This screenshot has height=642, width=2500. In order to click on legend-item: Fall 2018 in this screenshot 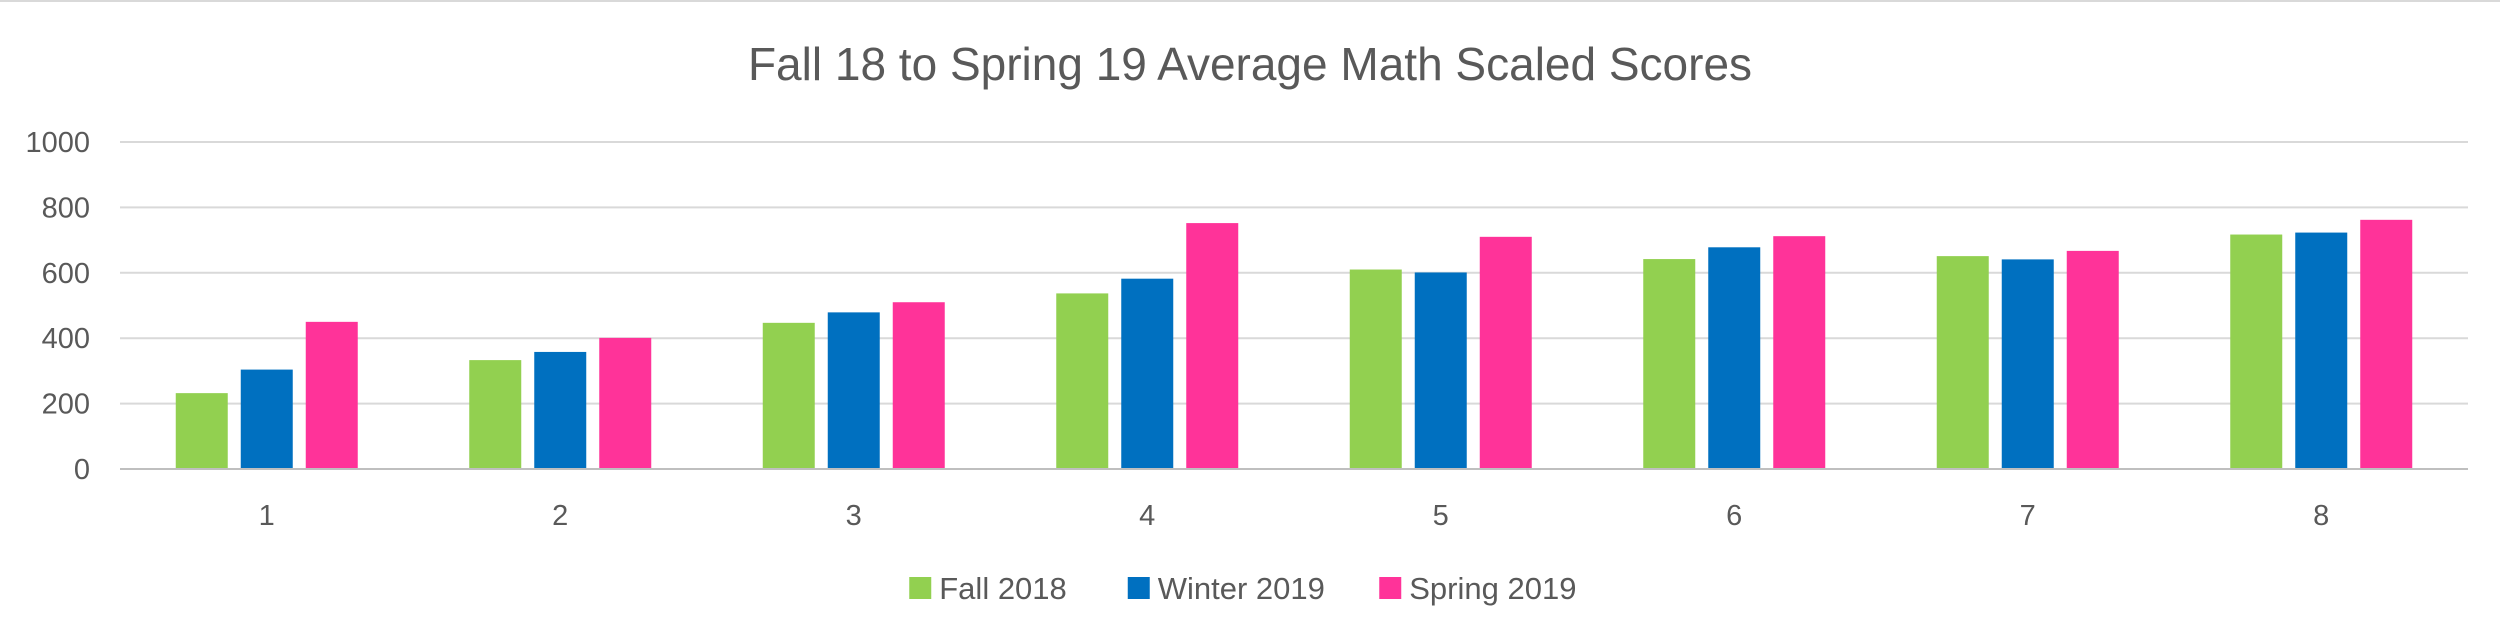, I will do `click(988, 588)`.